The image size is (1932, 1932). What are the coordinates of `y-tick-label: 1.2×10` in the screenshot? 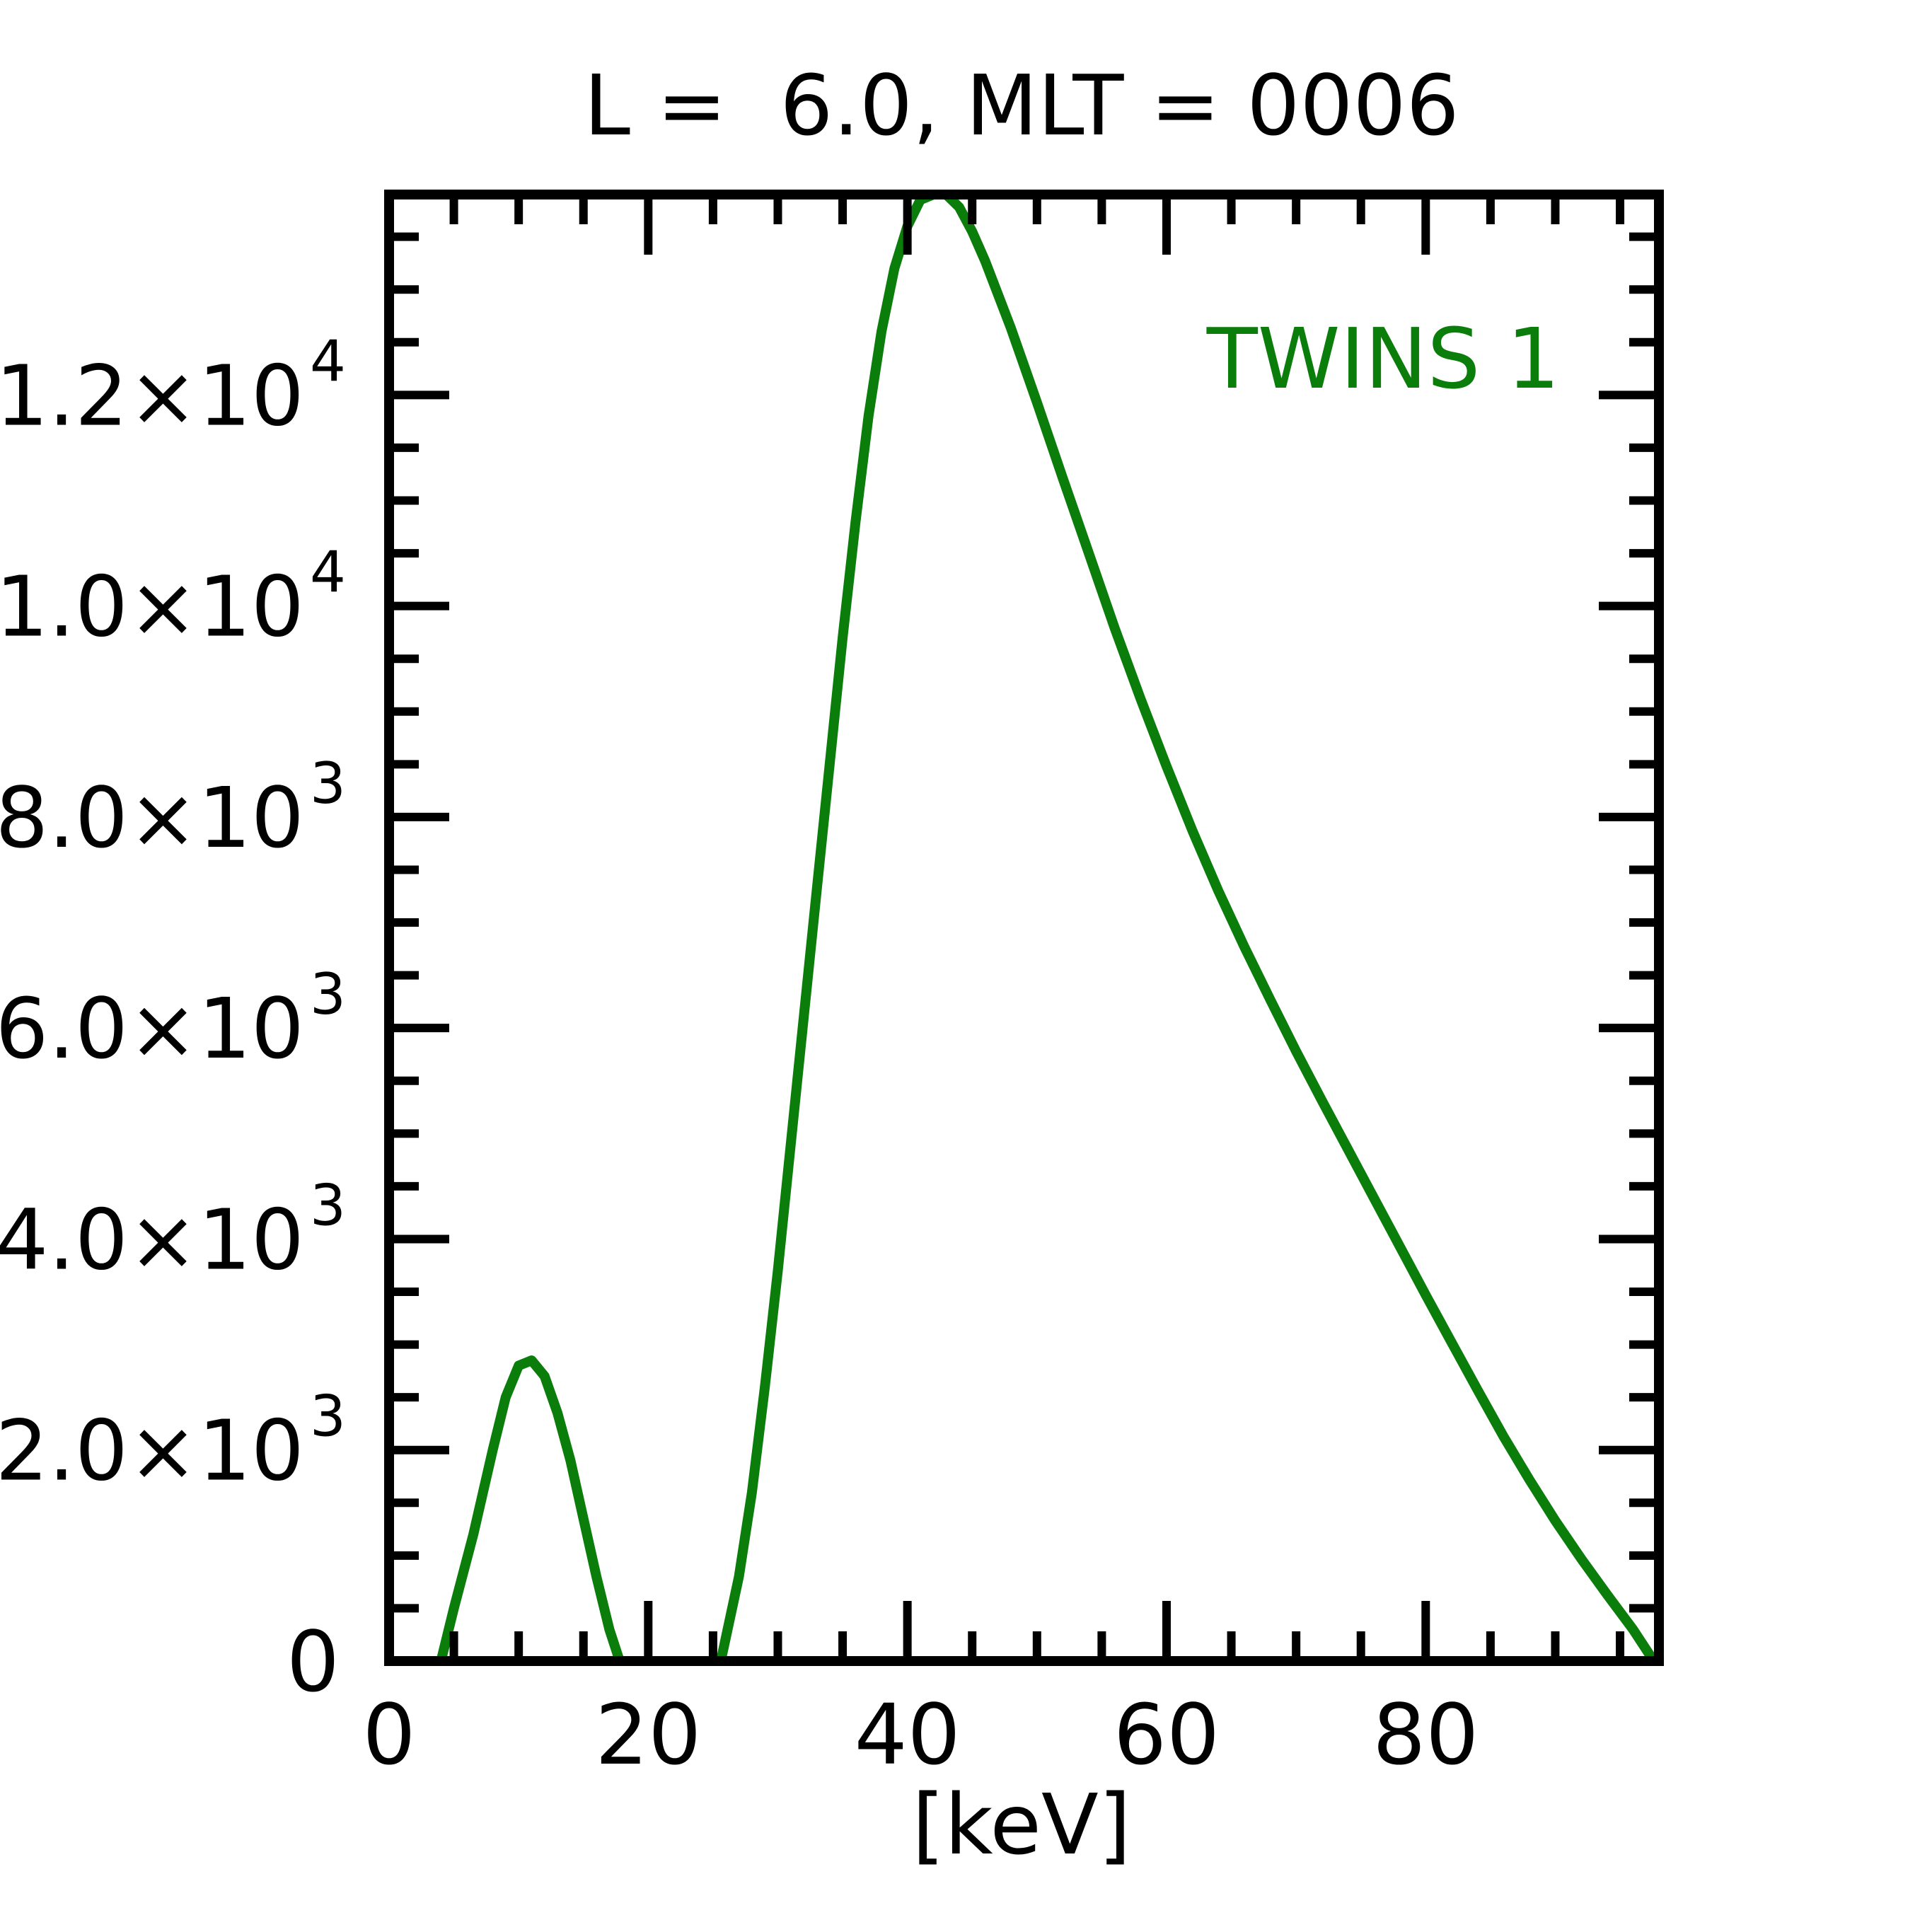 It's located at (152, 395).